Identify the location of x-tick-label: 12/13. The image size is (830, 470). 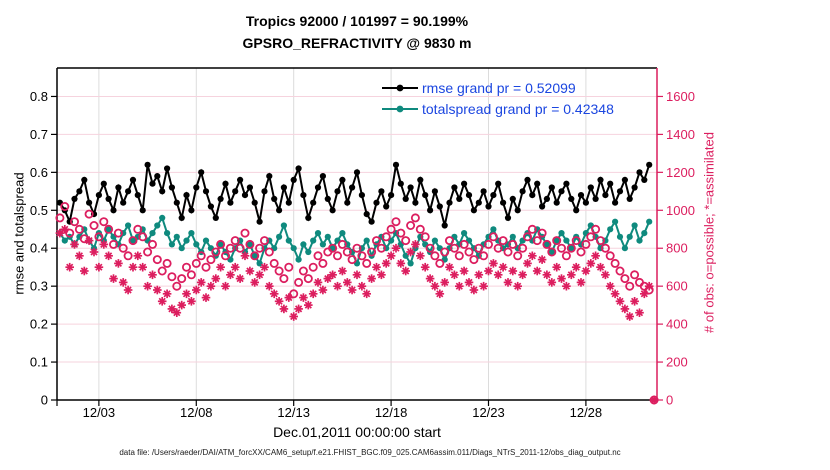
(293, 412).